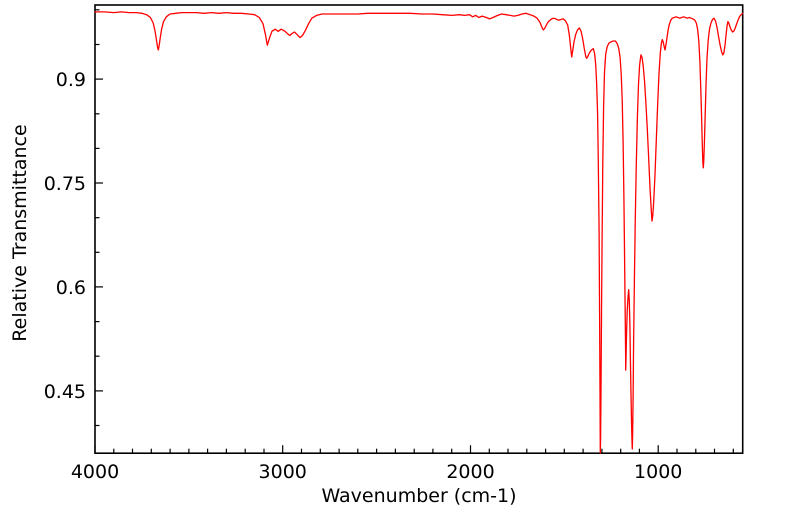  I want to click on x-axis-tick-label: 3000, so click(283, 472).